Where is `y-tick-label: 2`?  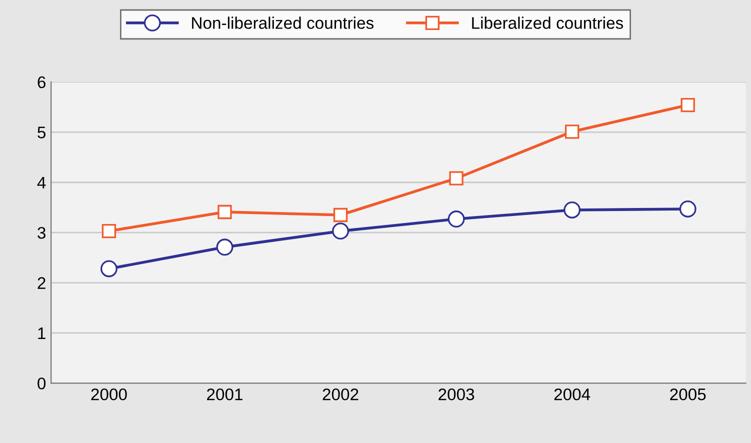 y-tick-label: 2 is located at coordinates (42, 283).